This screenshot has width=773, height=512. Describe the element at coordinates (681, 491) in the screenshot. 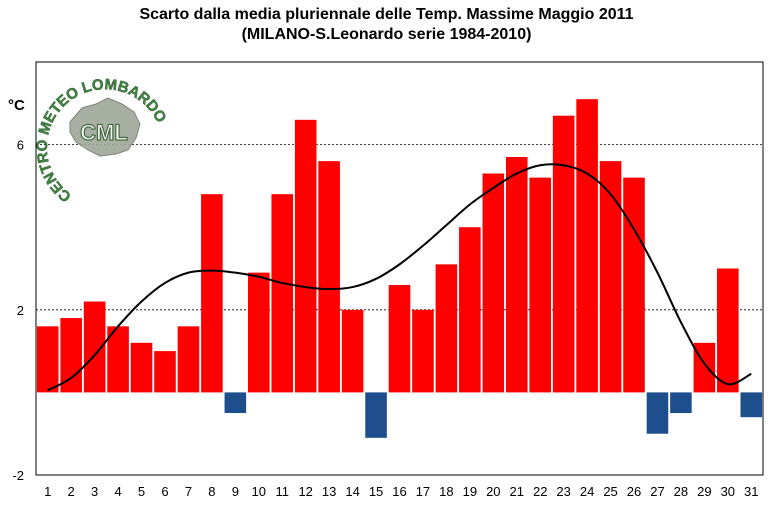

I see `x-tick-label: 28` at that location.